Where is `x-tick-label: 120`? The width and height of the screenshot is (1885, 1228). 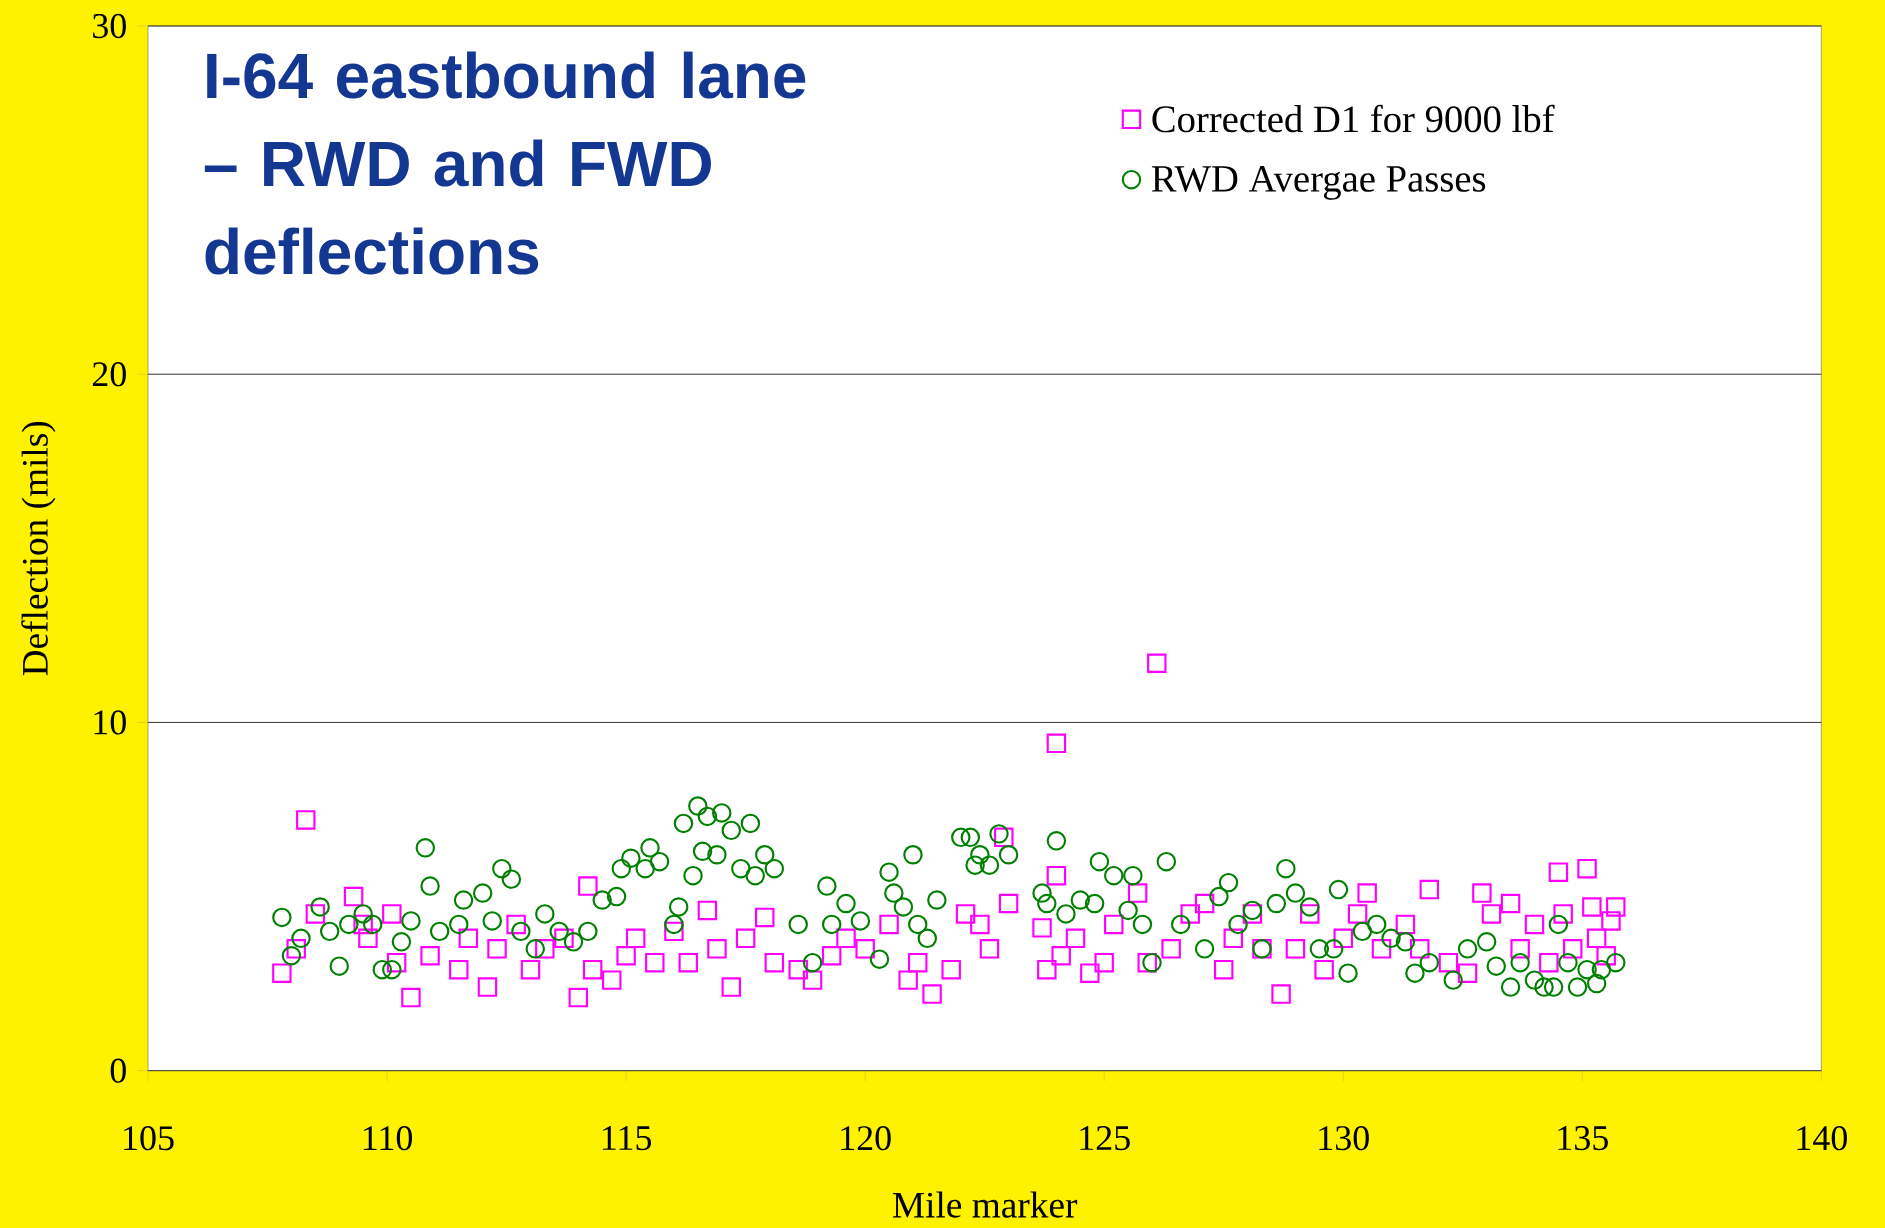 x-tick-label: 120 is located at coordinates (866, 1138).